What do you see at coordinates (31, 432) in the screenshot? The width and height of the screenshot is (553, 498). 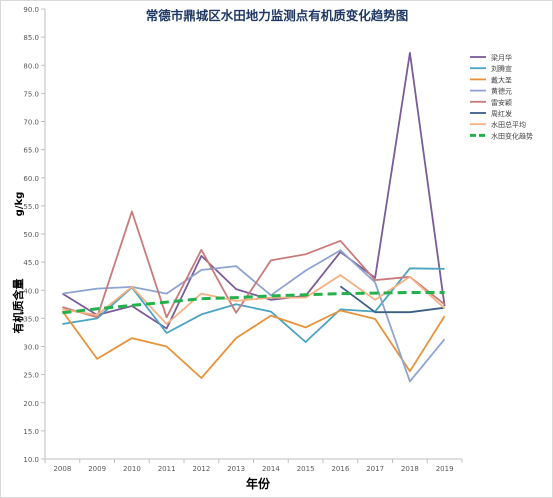 I see `y-tick-label: 15.0` at bounding box center [31, 432].